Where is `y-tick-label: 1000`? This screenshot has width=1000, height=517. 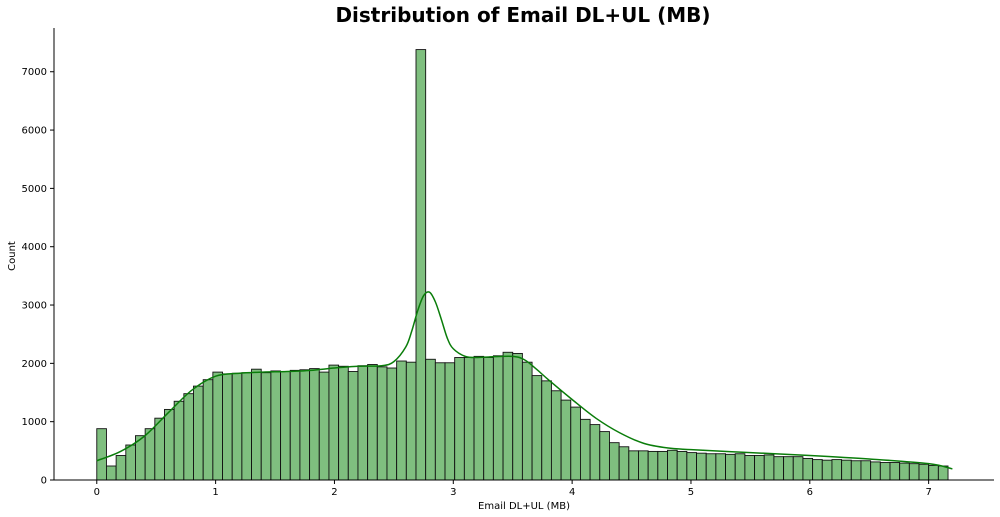 y-tick-label: 1000 is located at coordinates (34, 422).